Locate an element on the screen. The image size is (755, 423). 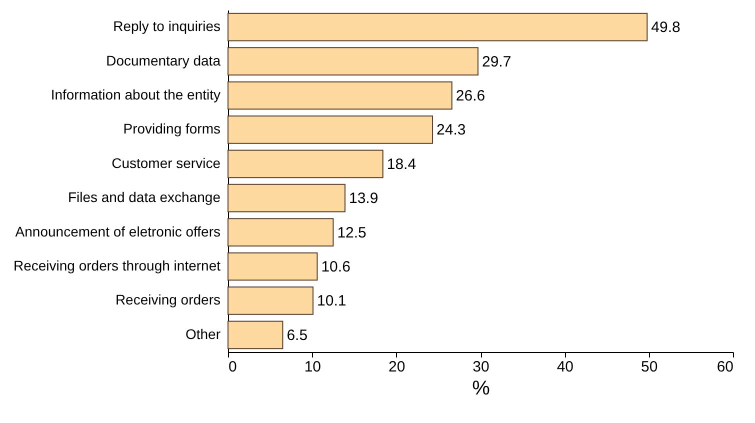
y-tick-label: Information about the entity is located at coordinates (135, 94).